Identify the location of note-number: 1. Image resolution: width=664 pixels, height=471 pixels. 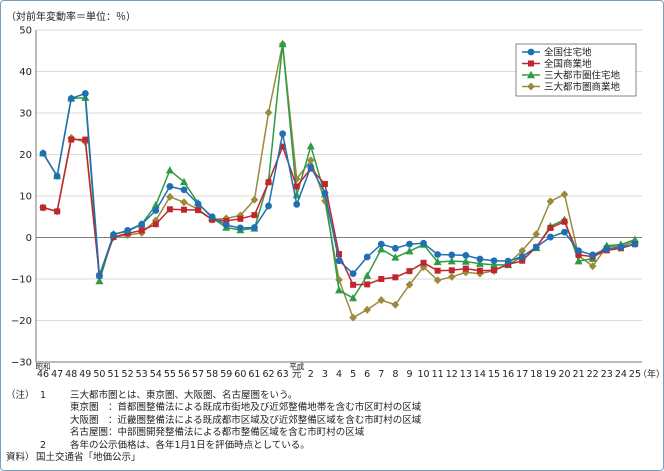
(43, 395).